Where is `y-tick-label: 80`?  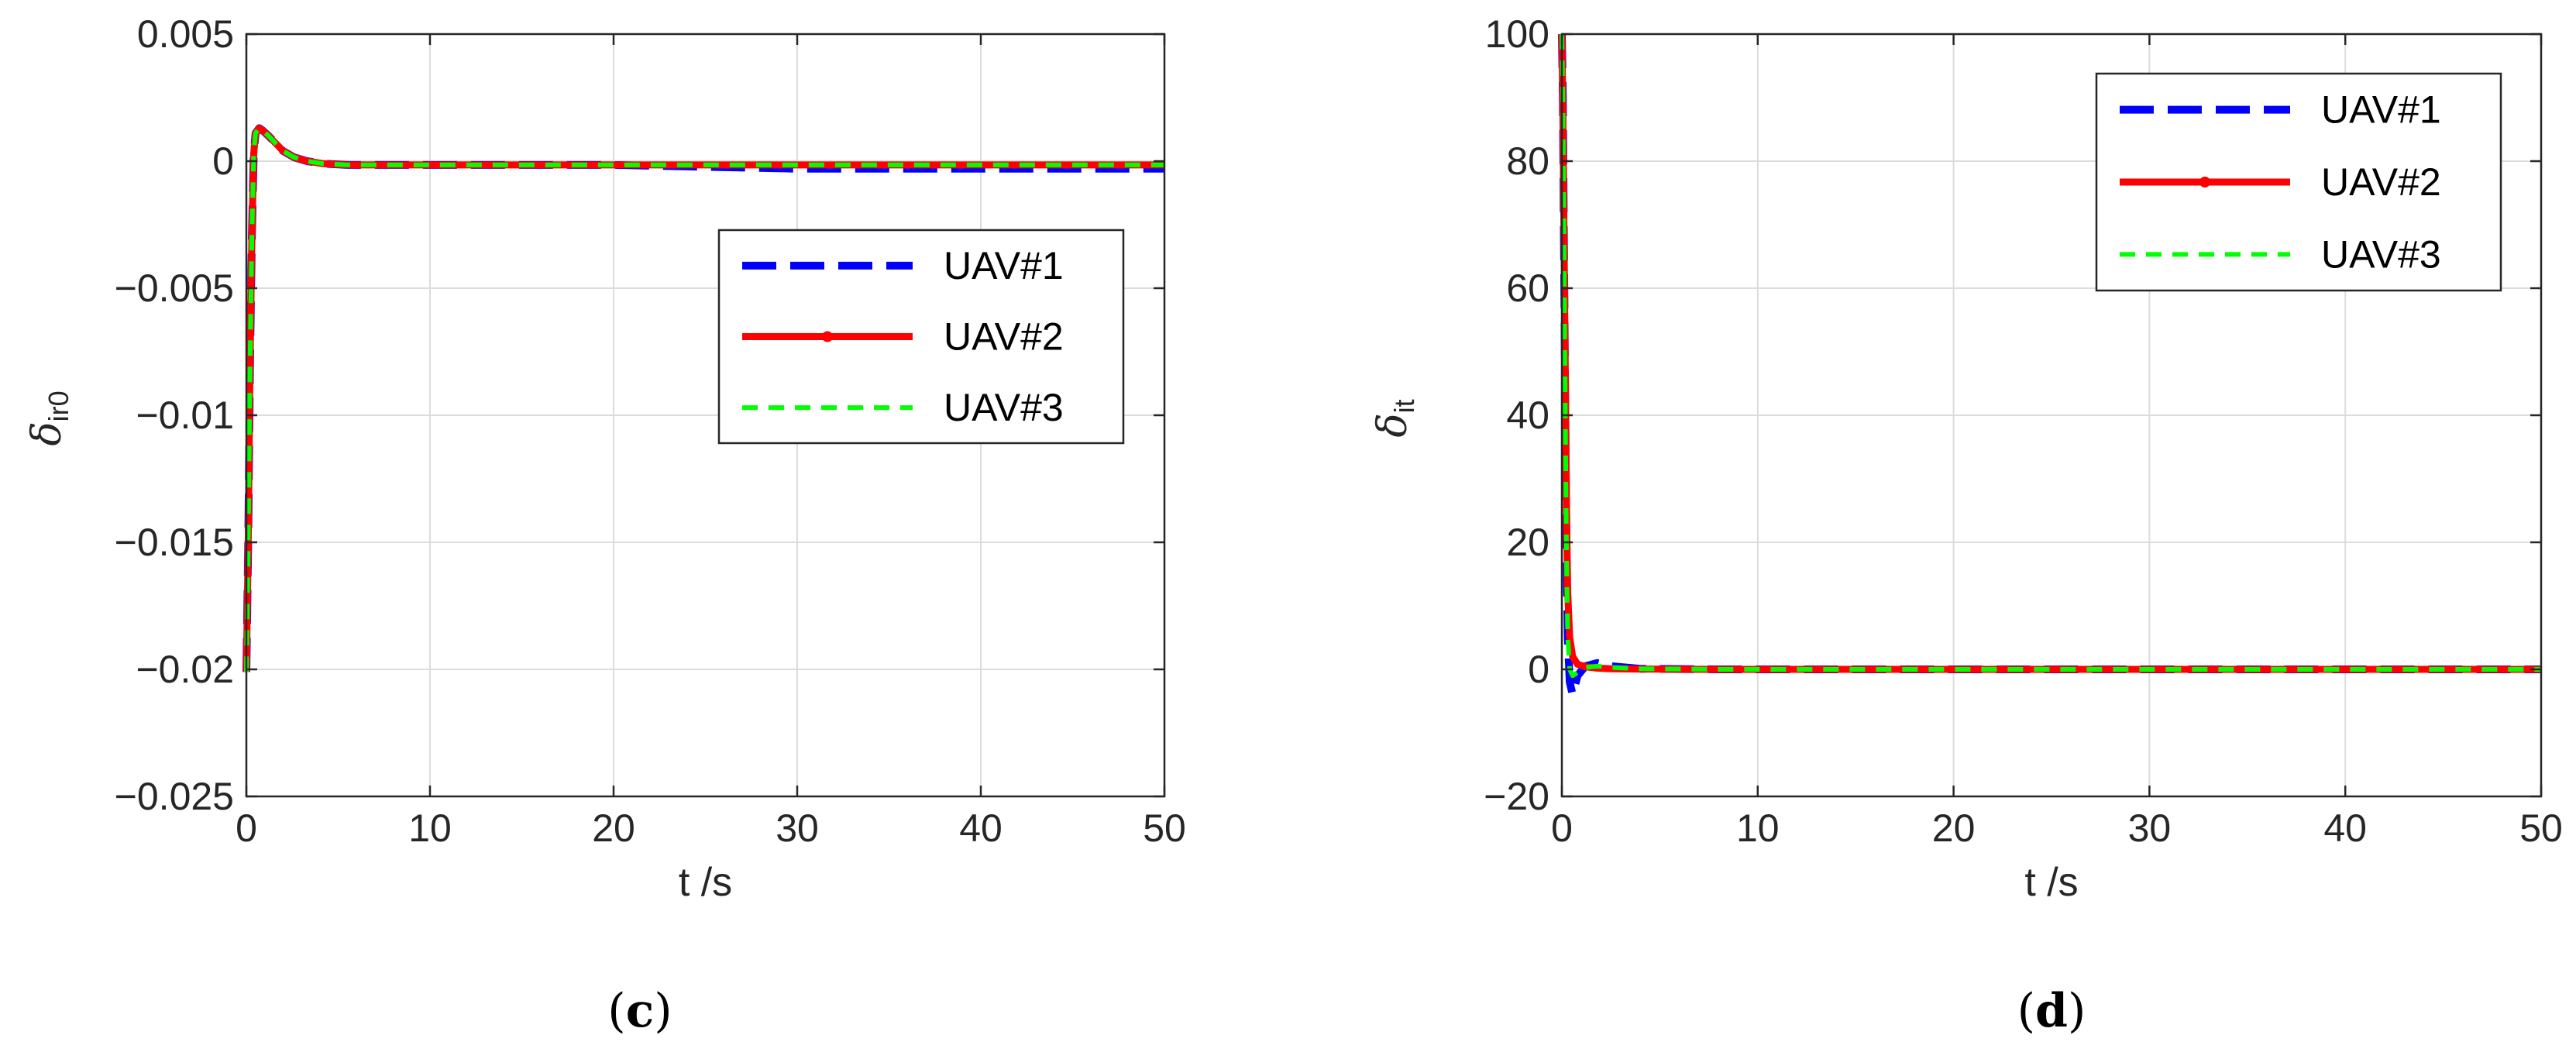
y-tick-label: 80 is located at coordinates (1527, 161).